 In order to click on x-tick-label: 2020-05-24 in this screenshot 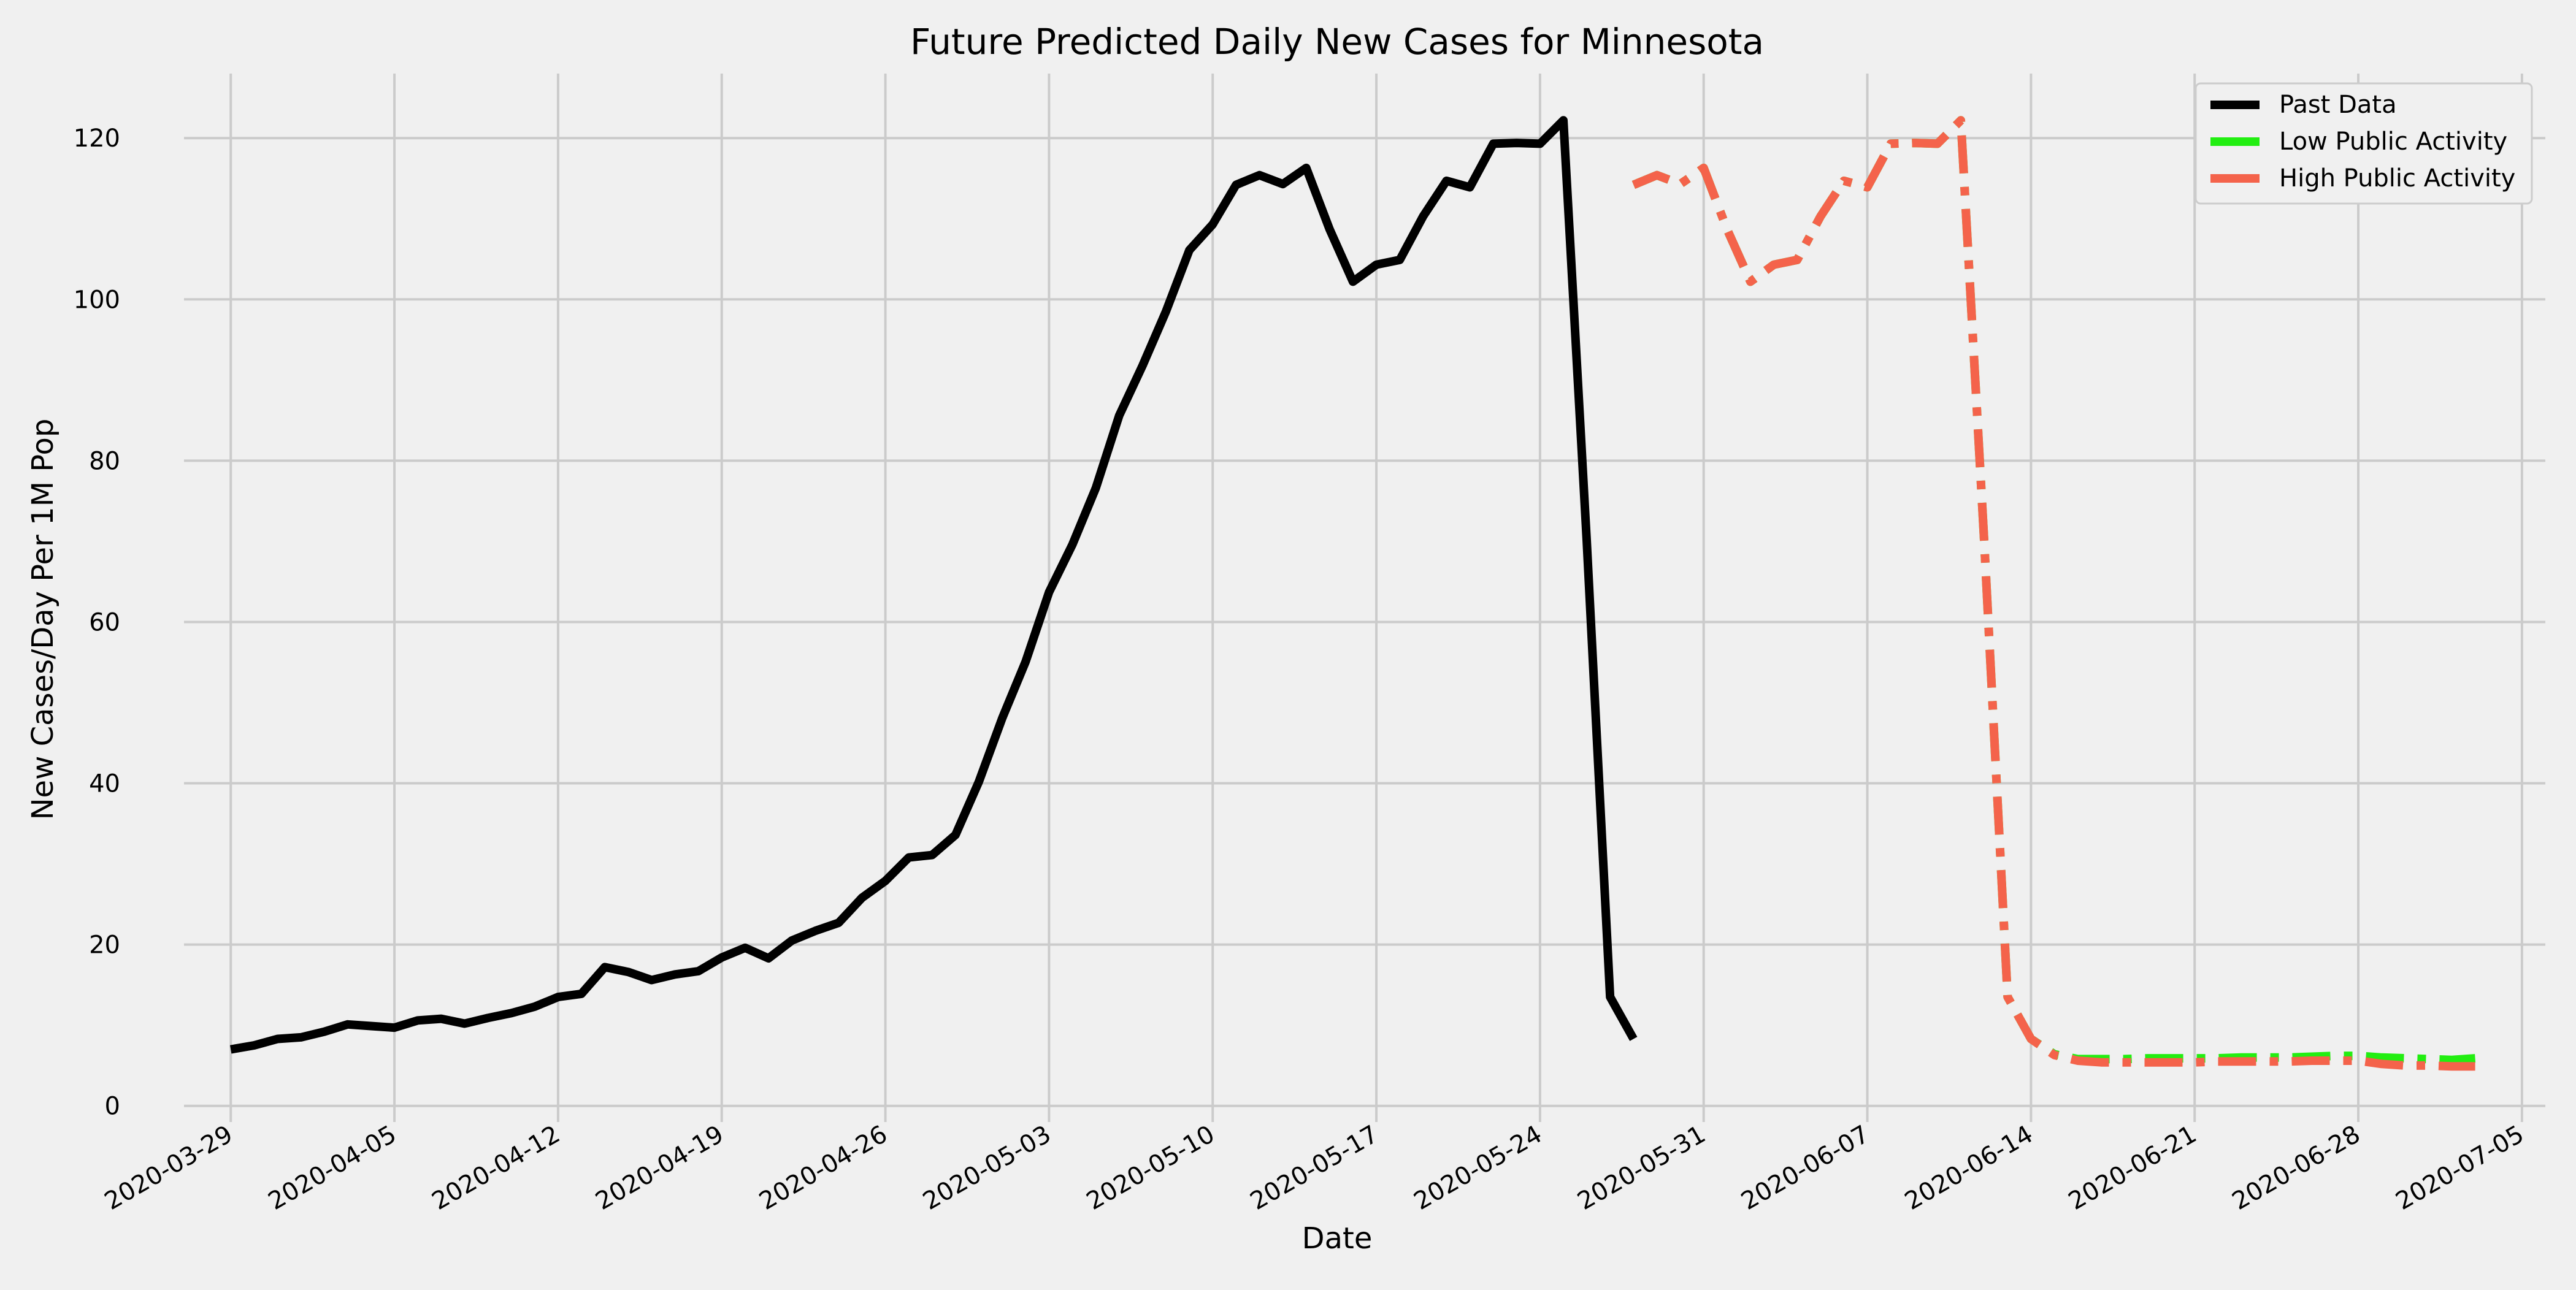, I will do `click(1478, 1168)`.